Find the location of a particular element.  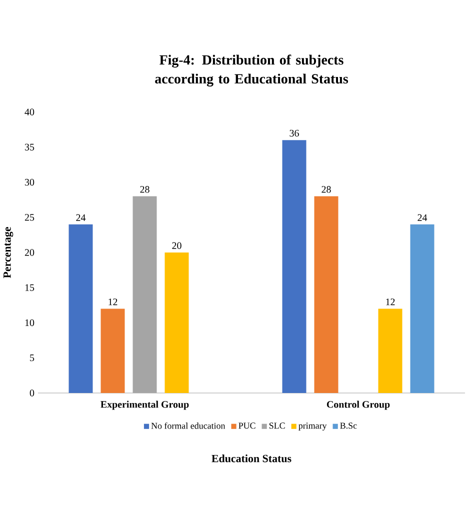

y-tick-label: 30 is located at coordinates (29, 182).